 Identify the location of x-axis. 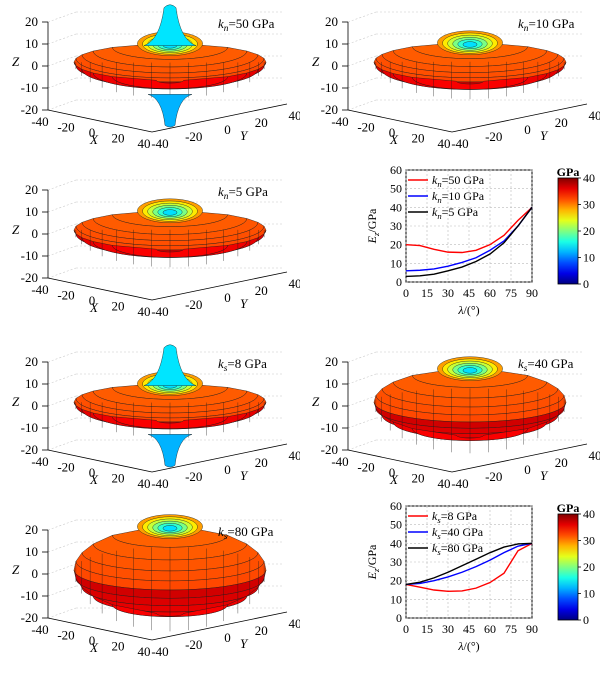
(400, 461).